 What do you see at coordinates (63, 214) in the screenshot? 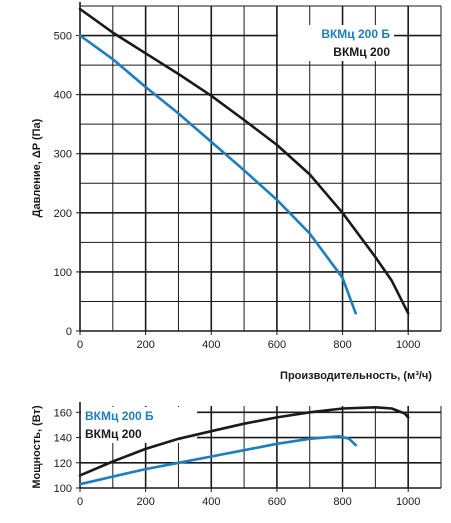
I see `pressure-y-tick-label: 200` at bounding box center [63, 214].